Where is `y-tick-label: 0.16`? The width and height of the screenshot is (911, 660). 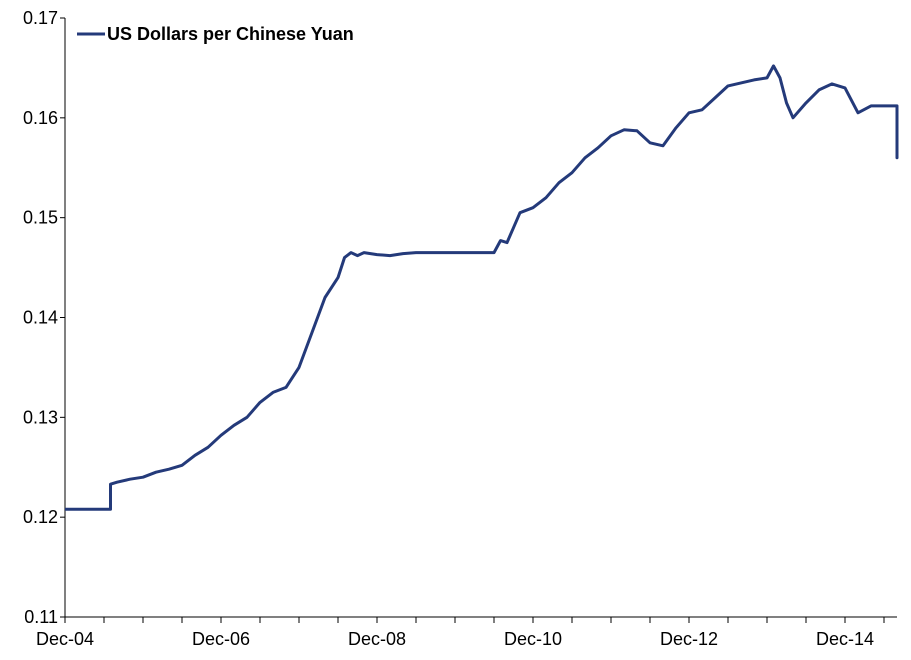 y-tick-label: 0.16 is located at coordinates (40, 118).